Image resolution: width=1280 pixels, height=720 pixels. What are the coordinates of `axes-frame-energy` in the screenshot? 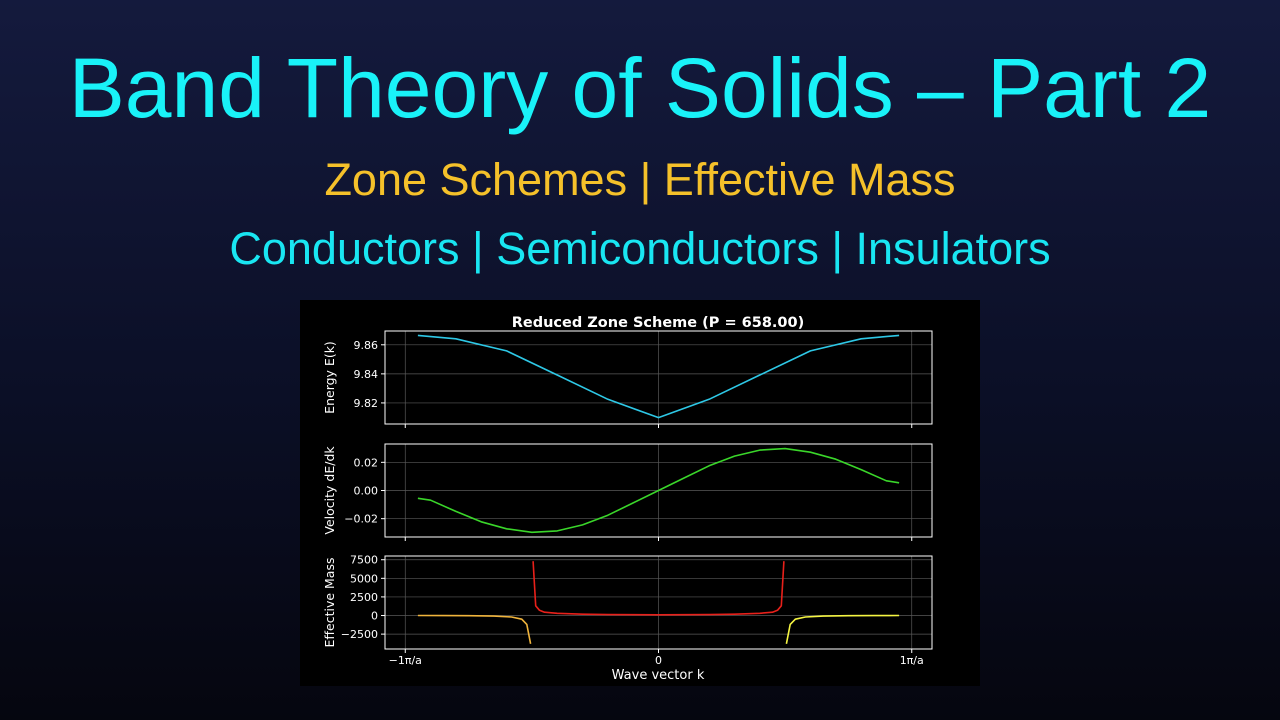 It's located at (658, 377).